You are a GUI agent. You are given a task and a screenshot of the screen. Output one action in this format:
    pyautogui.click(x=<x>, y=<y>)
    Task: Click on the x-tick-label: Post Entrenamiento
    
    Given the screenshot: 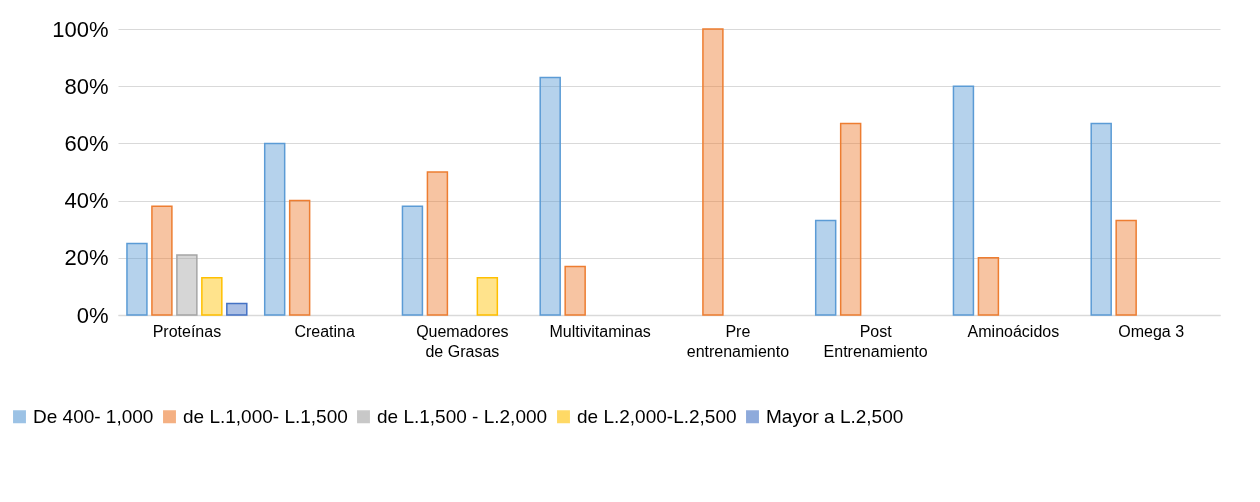 What is the action you would take?
    pyautogui.click(x=875, y=341)
    